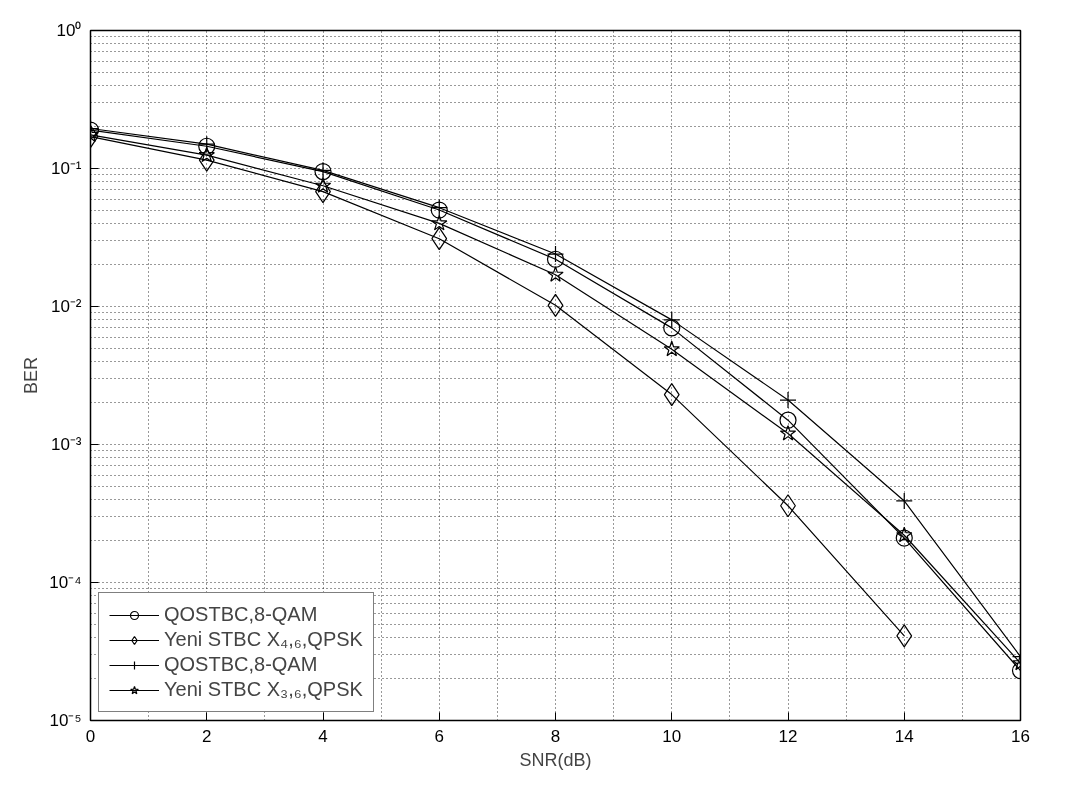  I want to click on y-tick-label: 10⁻⁵, so click(65, 720).